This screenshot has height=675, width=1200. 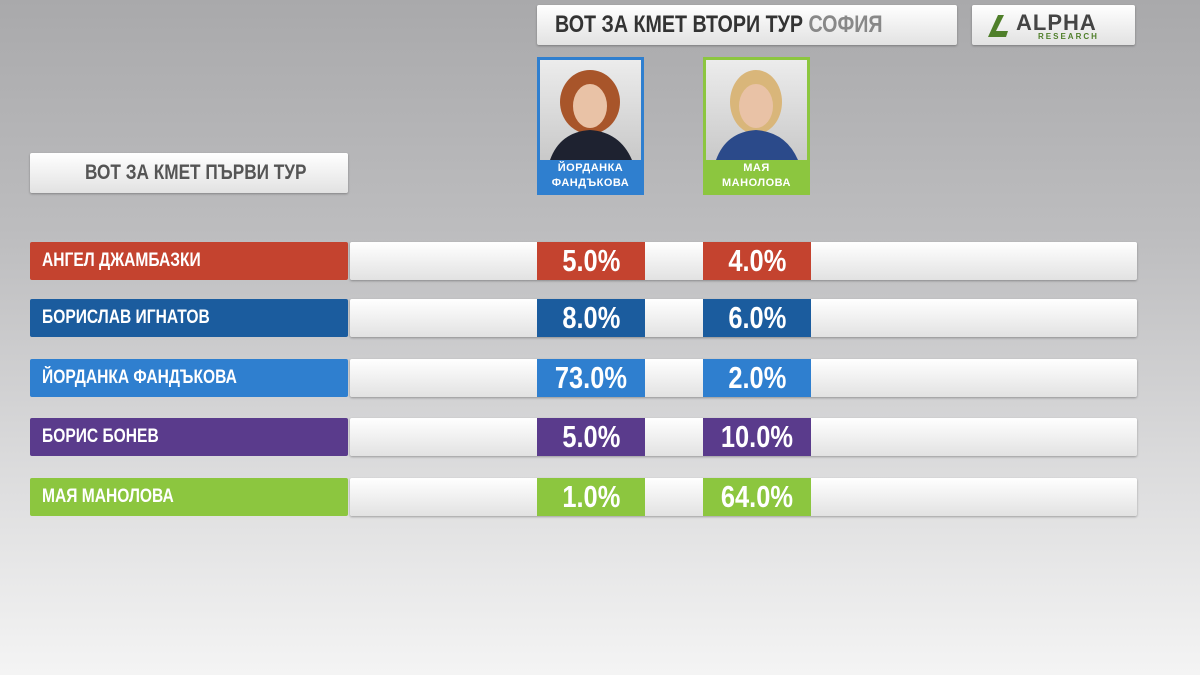 I want to click on title-text: ВОТ ЗА КМЕТ ВТОРИ ТУР СОФИЯ, so click(x=719, y=25).